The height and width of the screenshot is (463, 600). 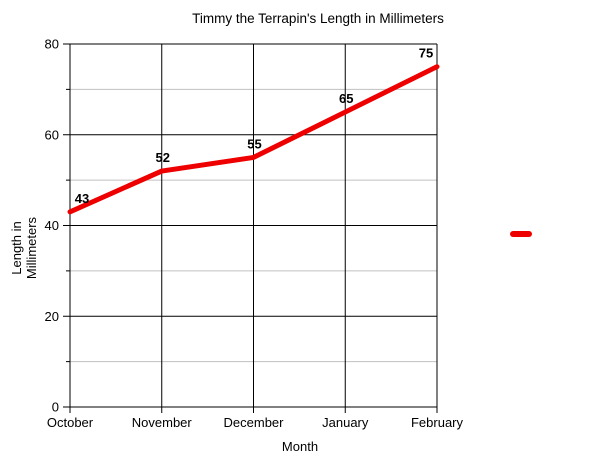 What do you see at coordinates (70, 422) in the screenshot?
I see `x-tick-label: October` at bounding box center [70, 422].